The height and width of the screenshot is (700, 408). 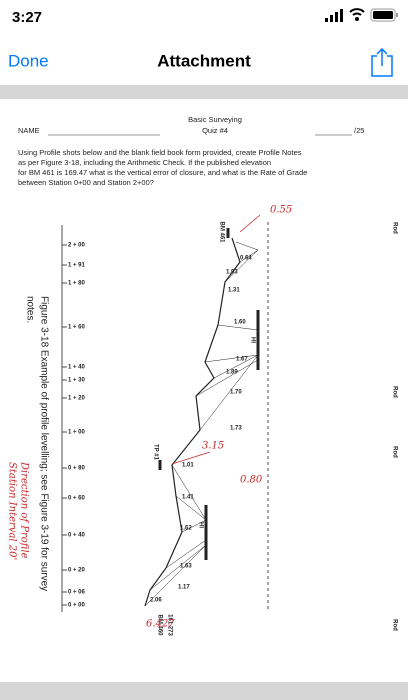 What do you see at coordinates (215, 119) in the screenshot?
I see `course-title: Basic Surveying` at bounding box center [215, 119].